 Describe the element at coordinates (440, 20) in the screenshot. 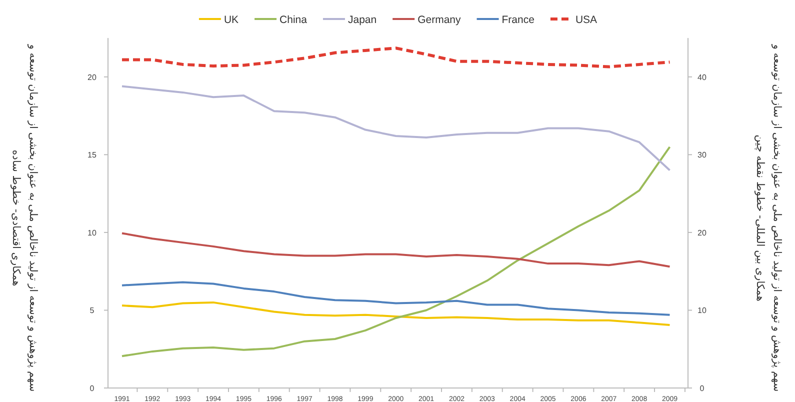

I see `legend-label: Germany` at that location.